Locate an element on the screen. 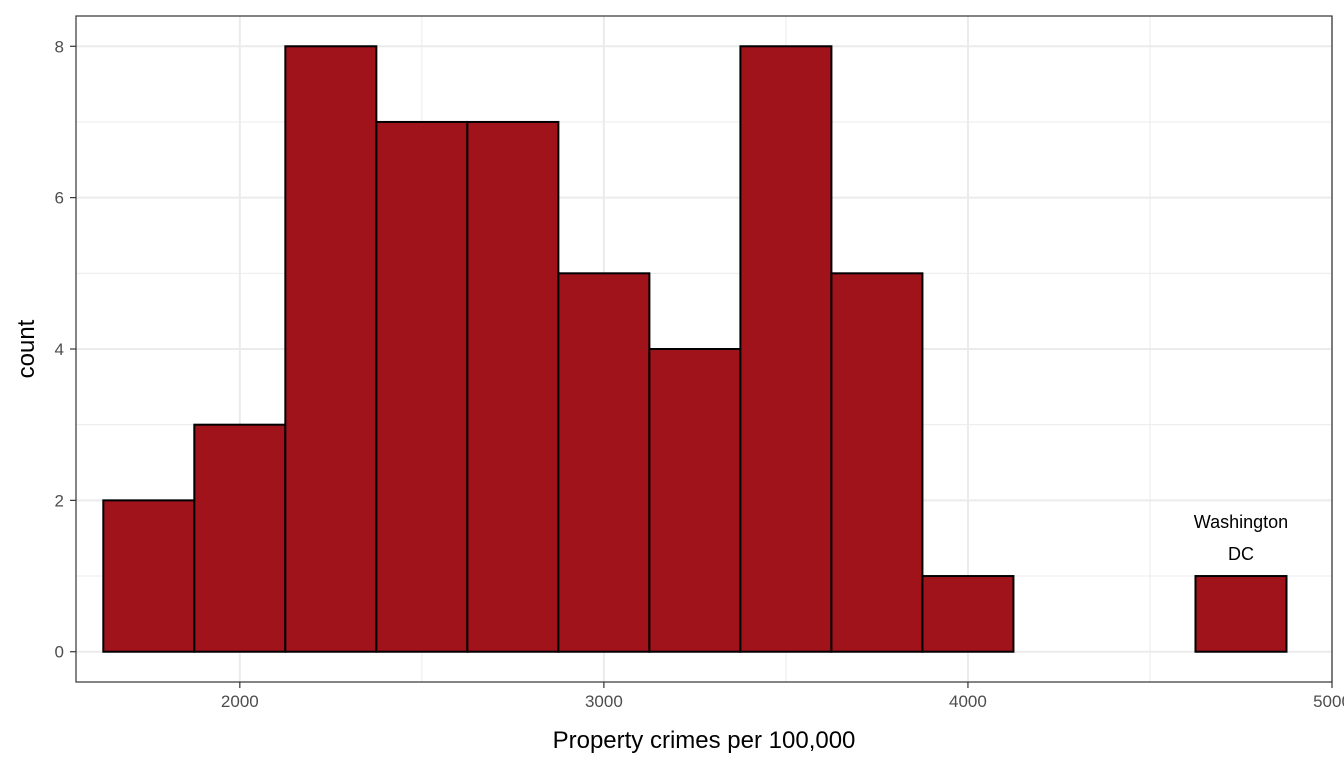 Image resolution: width=1344 pixels, height=768 pixels. y-tick-label: 4 is located at coordinates (59, 349).